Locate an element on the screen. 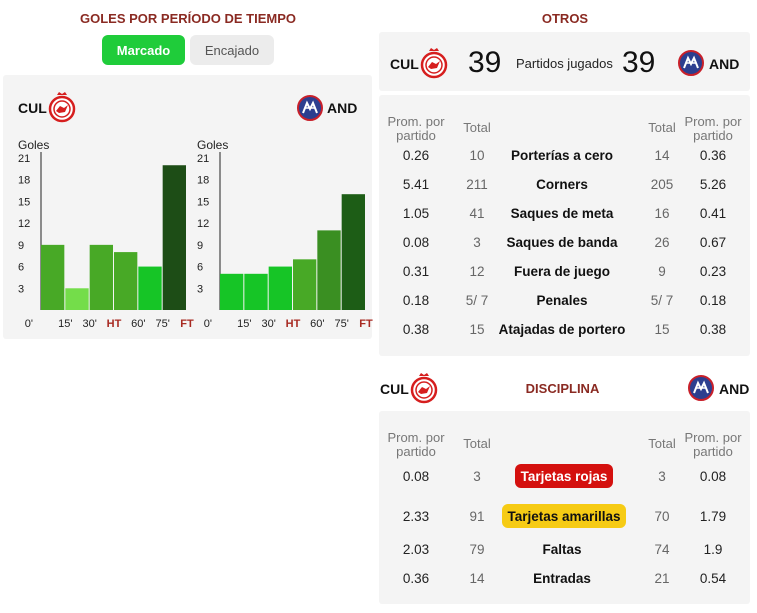 The image size is (757, 613). away-avg-value: 0.18 is located at coordinates (713, 300).